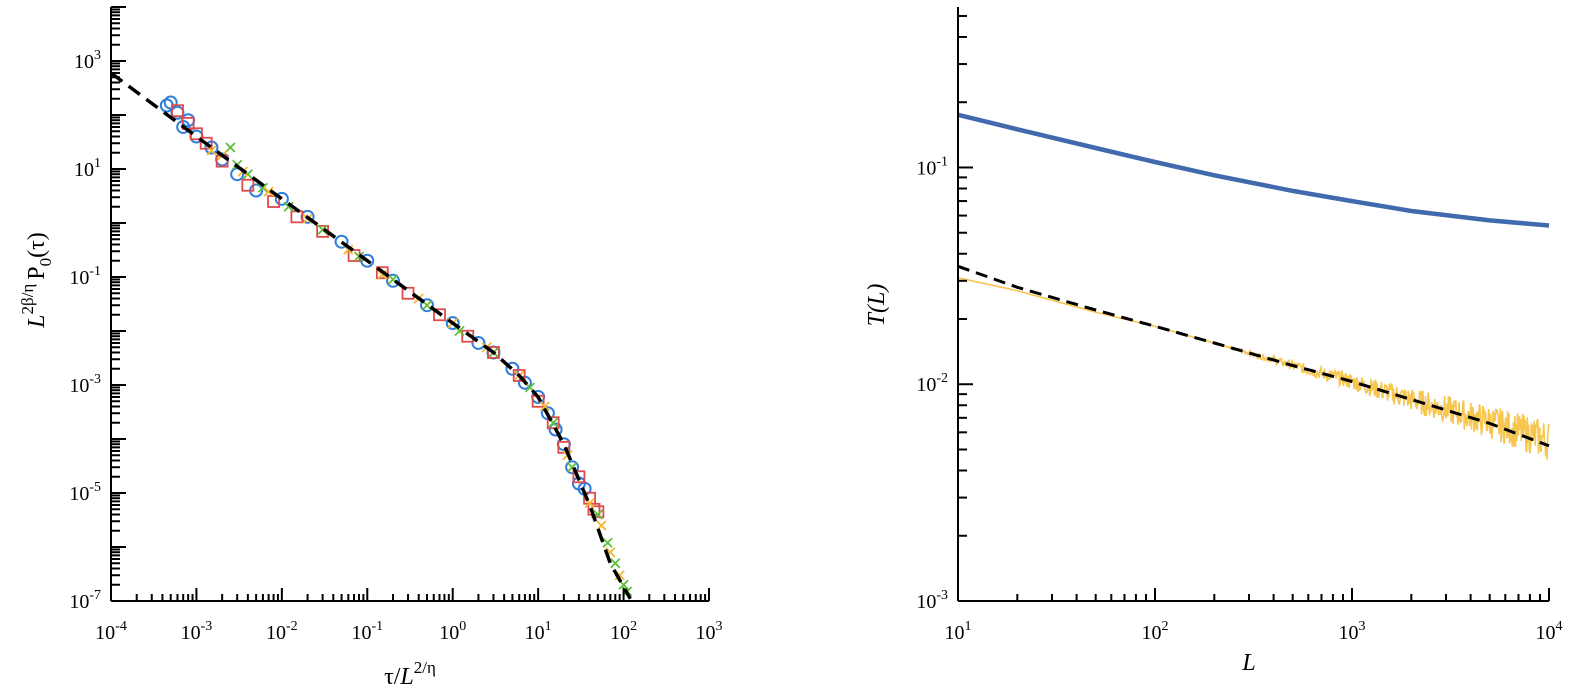 This screenshot has height=693, width=1578. What do you see at coordinates (1253, 356) in the screenshot?
I see `right-series-2-line` at bounding box center [1253, 356].